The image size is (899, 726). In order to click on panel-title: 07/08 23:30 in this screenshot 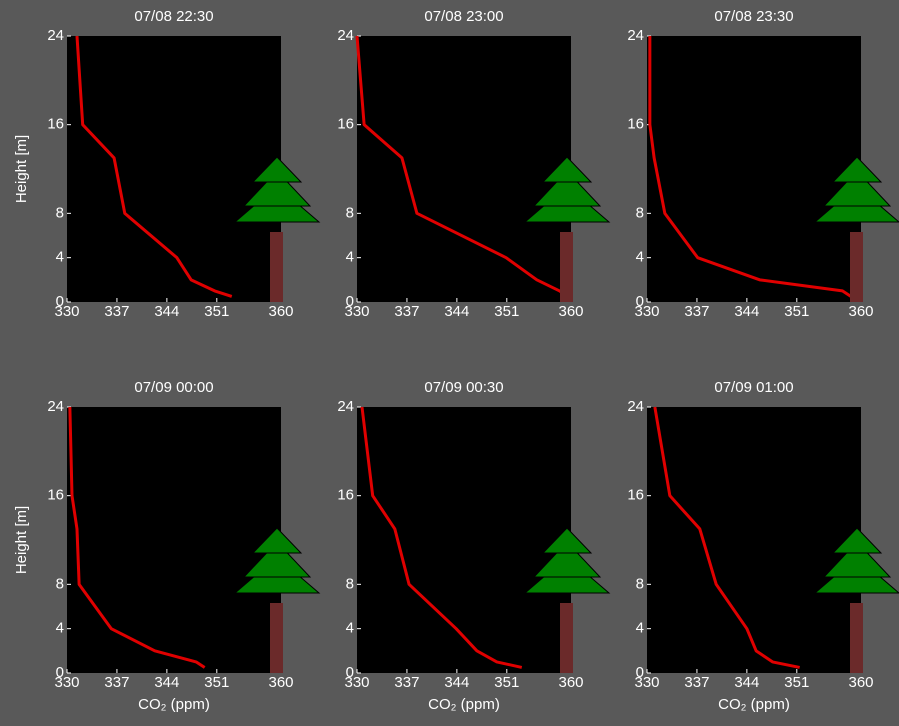, I will do `click(753, 16)`.